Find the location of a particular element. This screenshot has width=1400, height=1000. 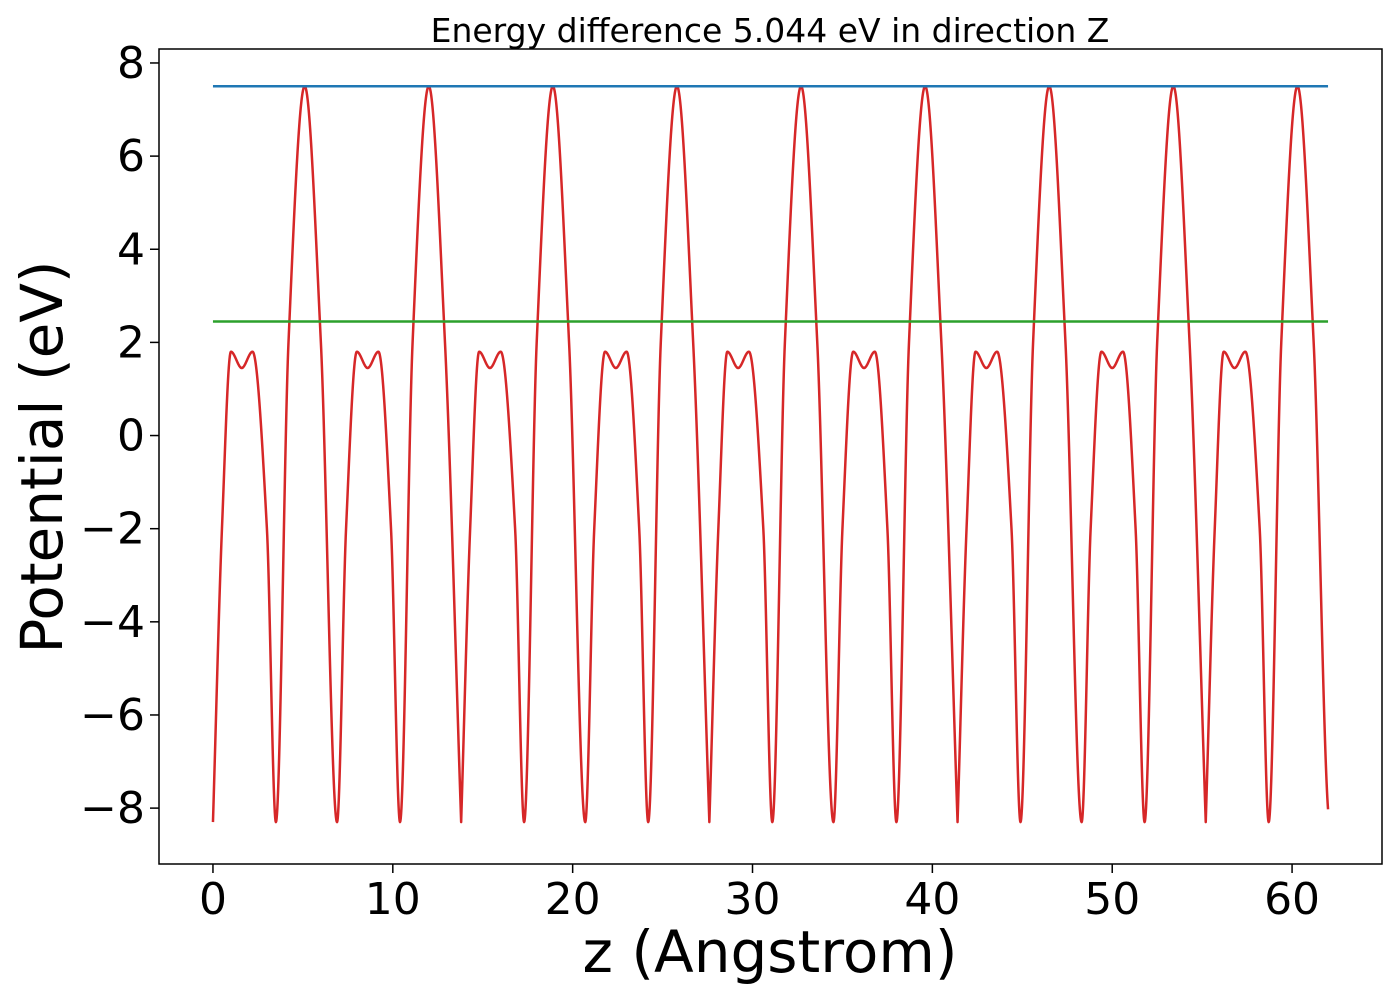

x-axis: 0 10 20 30 40 50 60 is located at coordinates (759, 894).